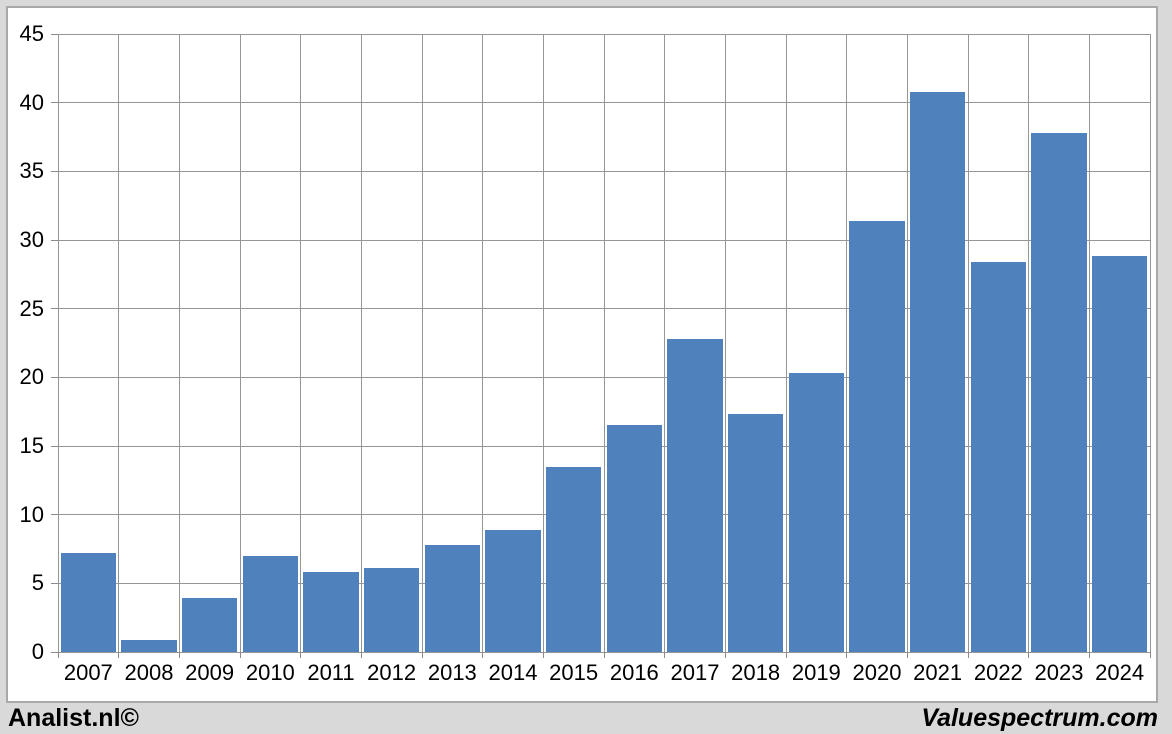  I want to click on bar-2024, so click(1119, 454).